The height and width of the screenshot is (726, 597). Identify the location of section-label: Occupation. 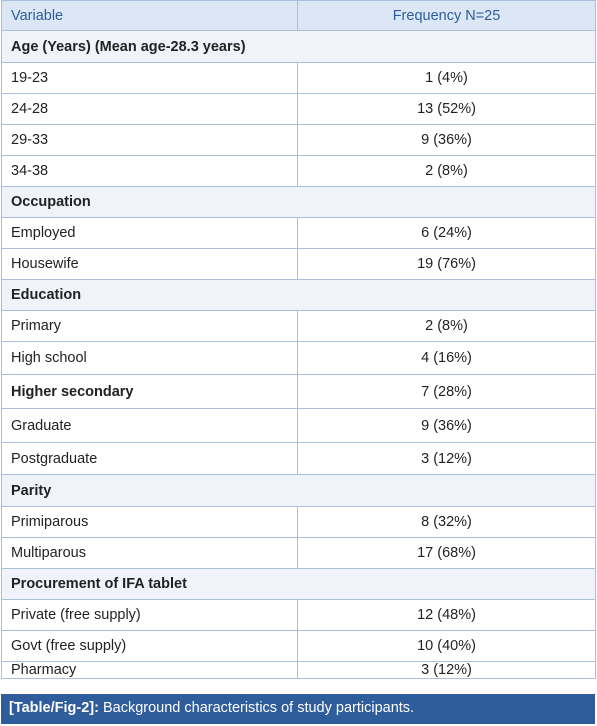
(298, 202).